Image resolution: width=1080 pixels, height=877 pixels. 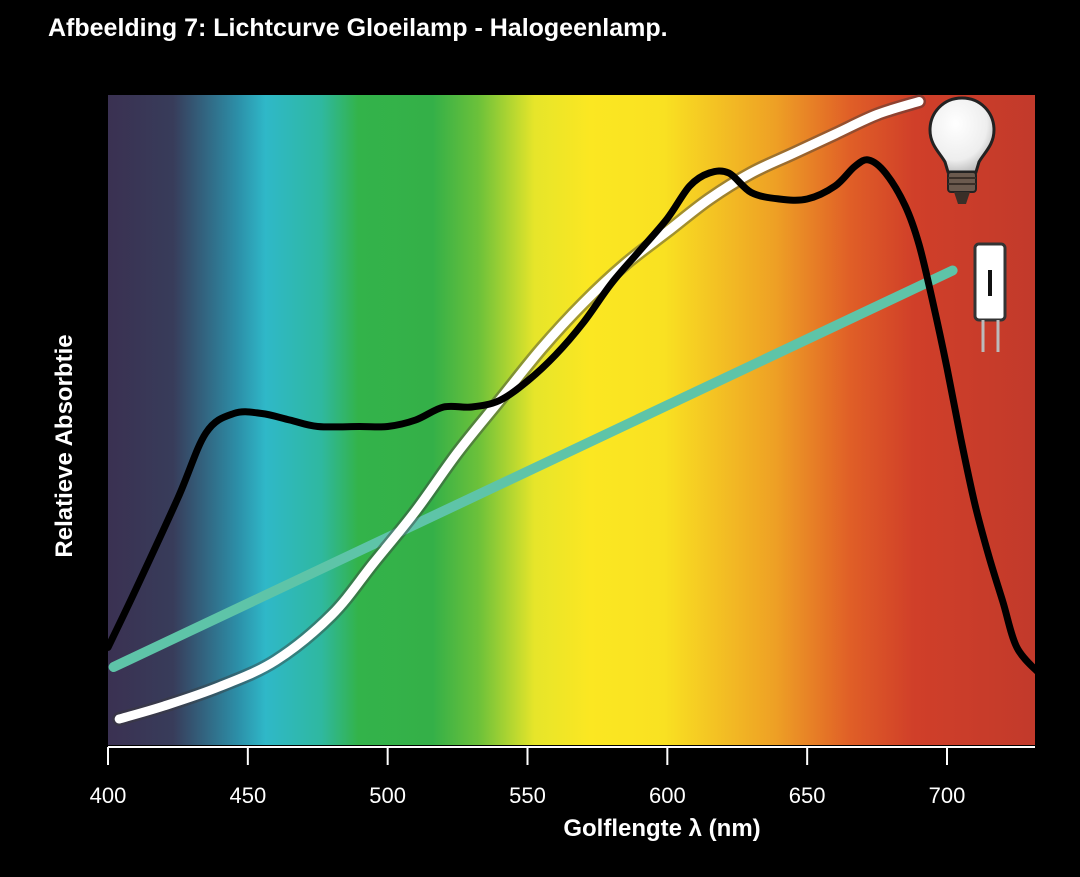 What do you see at coordinates (962, 150) in the screenshot?
I see `incandescent-bulb-icon` at bounding box center [962, 150].